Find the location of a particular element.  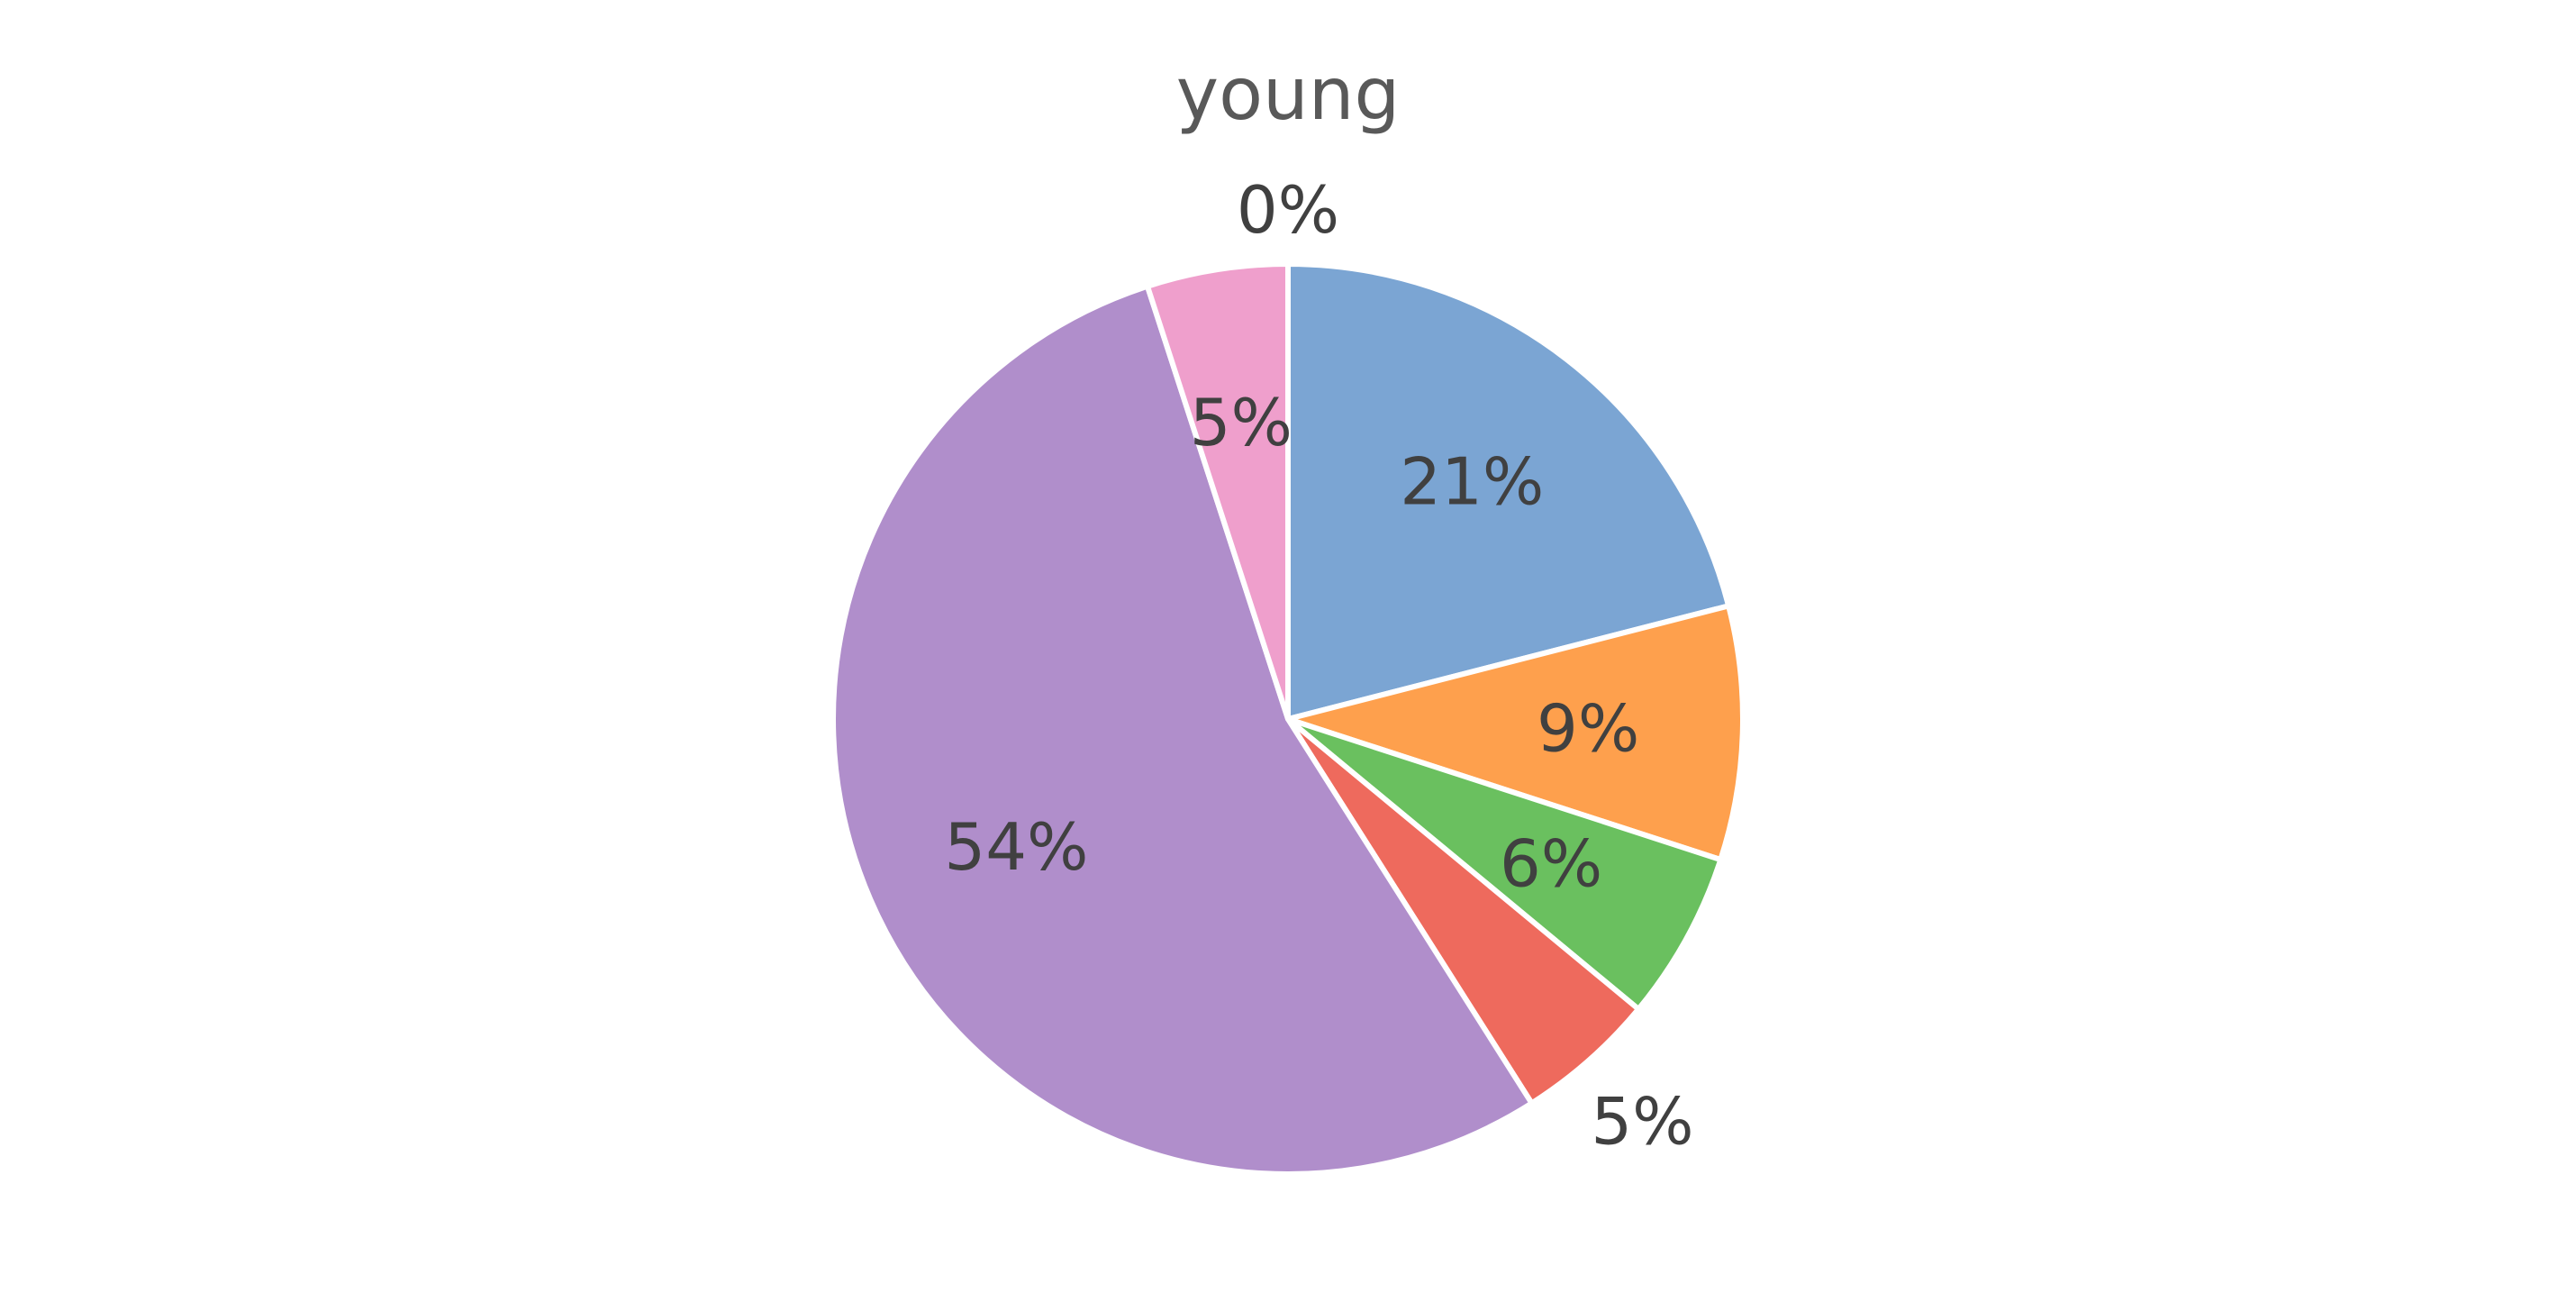

pie-slice-label: 54% is located at coordinates (1016, 847).